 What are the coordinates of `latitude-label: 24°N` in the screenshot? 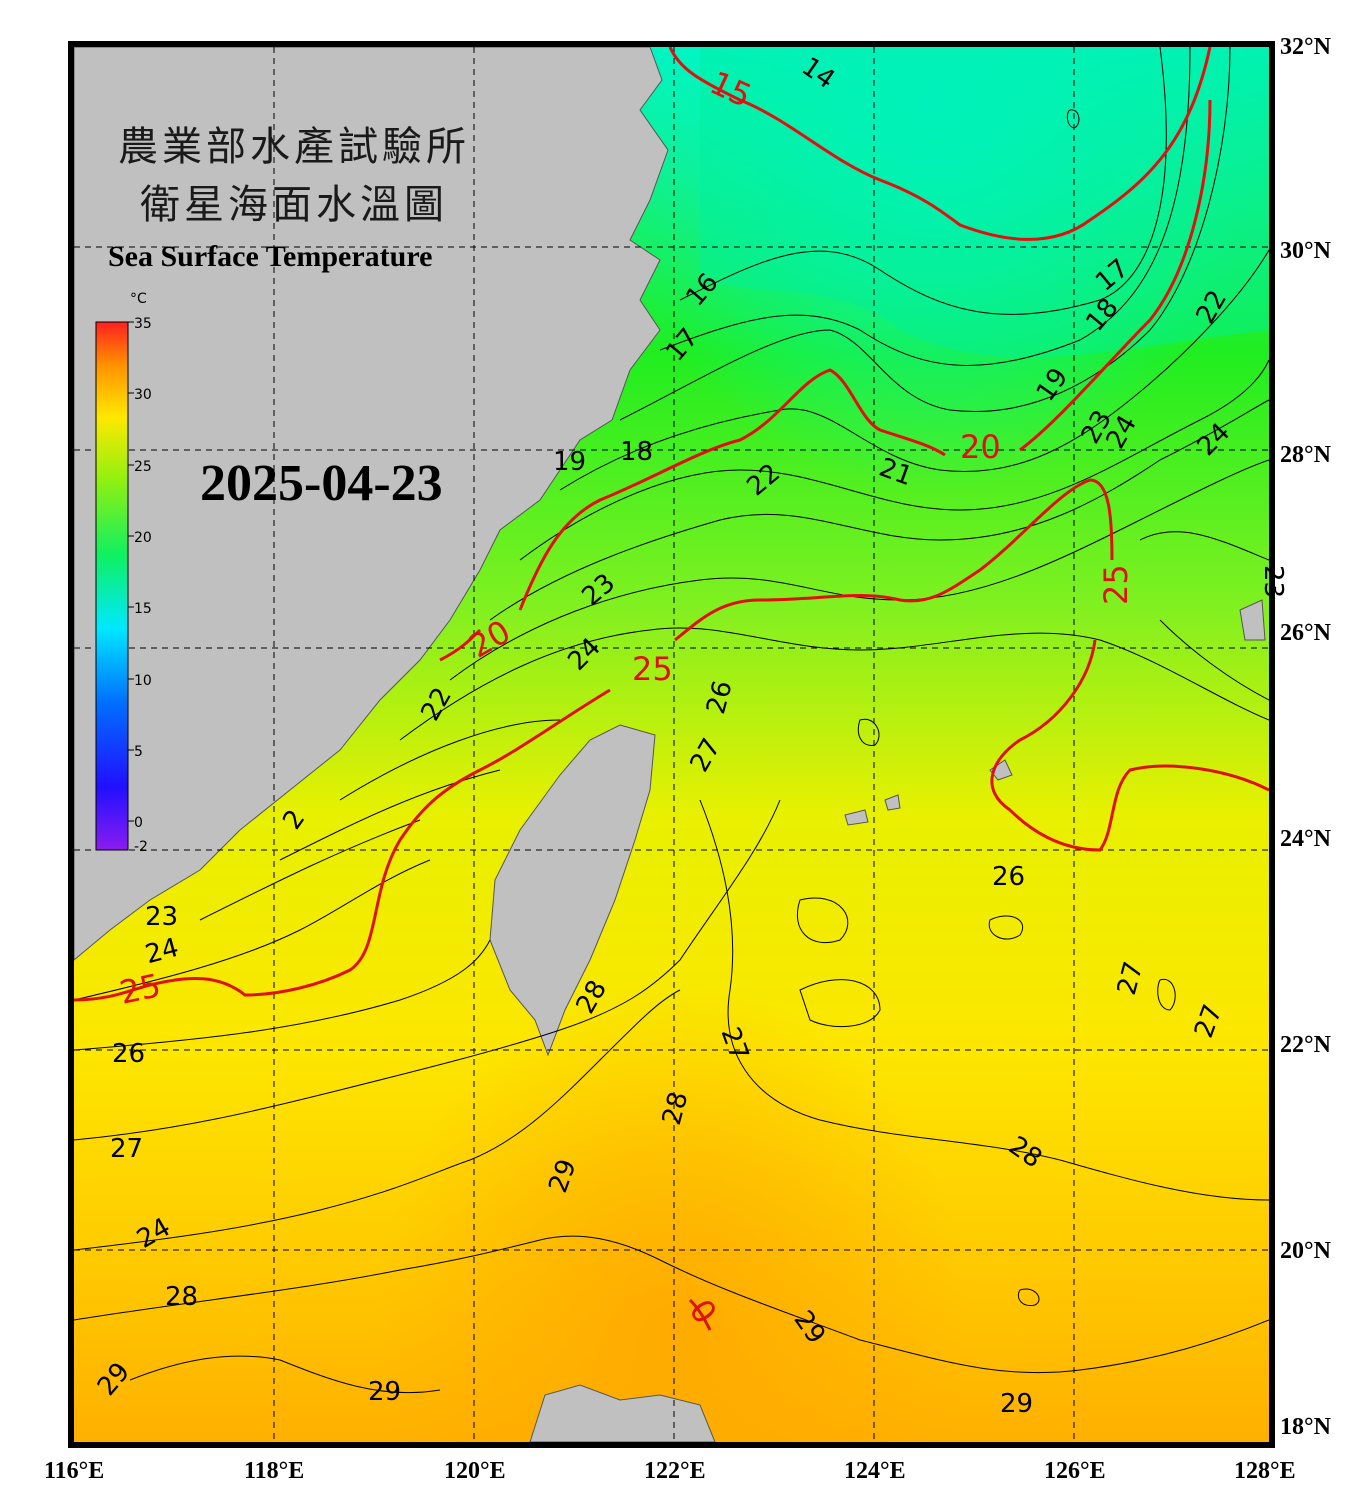 It's located at (1306, 839).